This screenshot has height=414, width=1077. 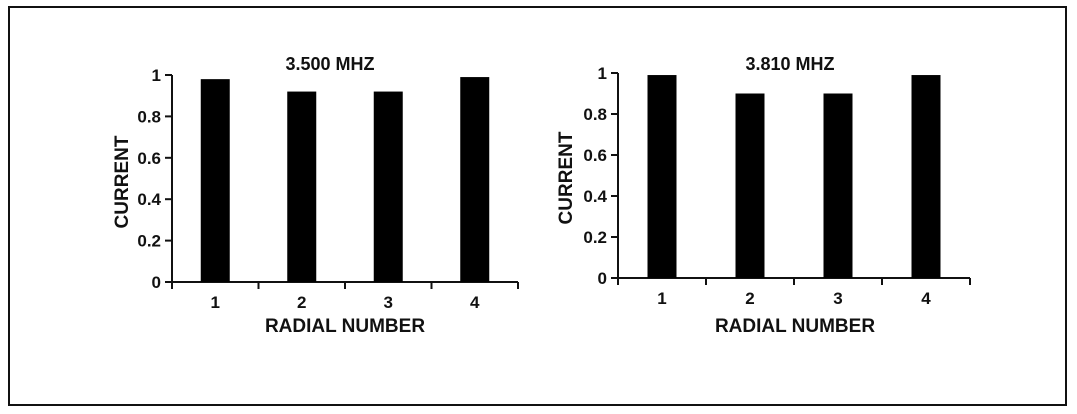 I want to click on chart-title: 3.810 MHZ, so click(x=789, y=64).